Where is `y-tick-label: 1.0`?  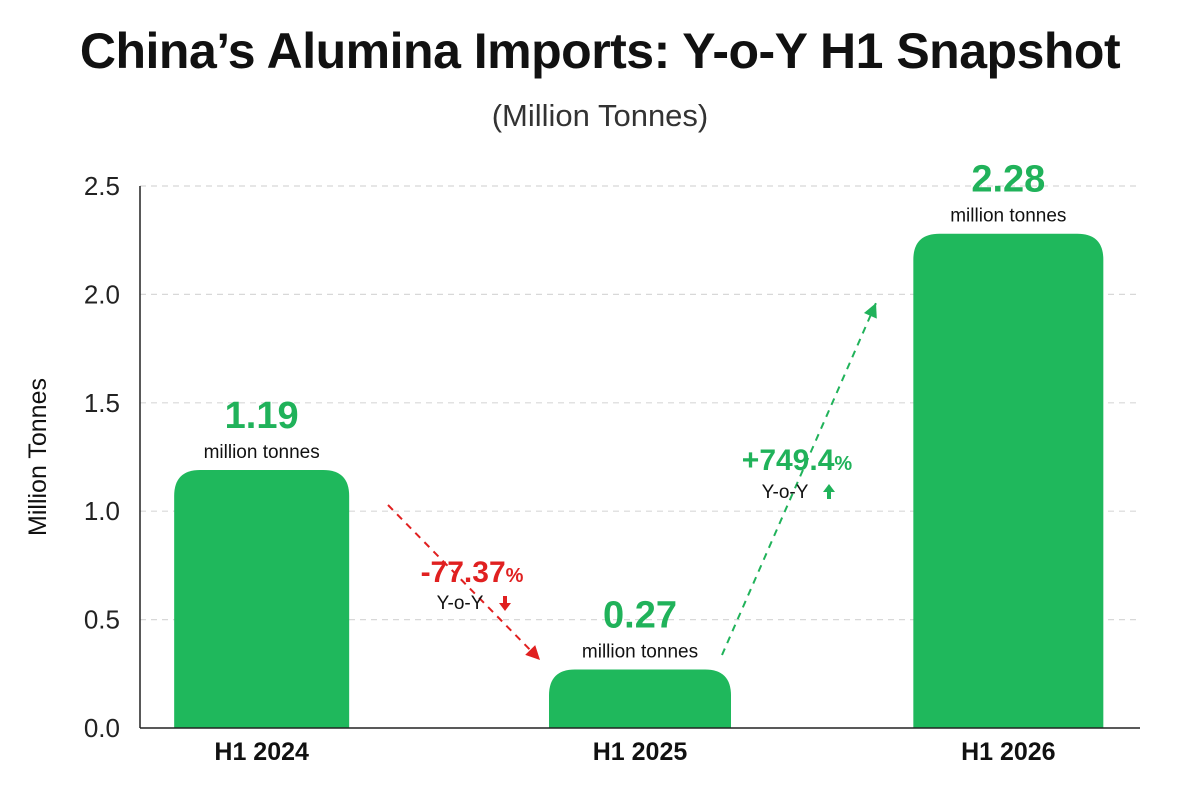
y-tick-label: 1.0 is located at coordinates (102, 511).